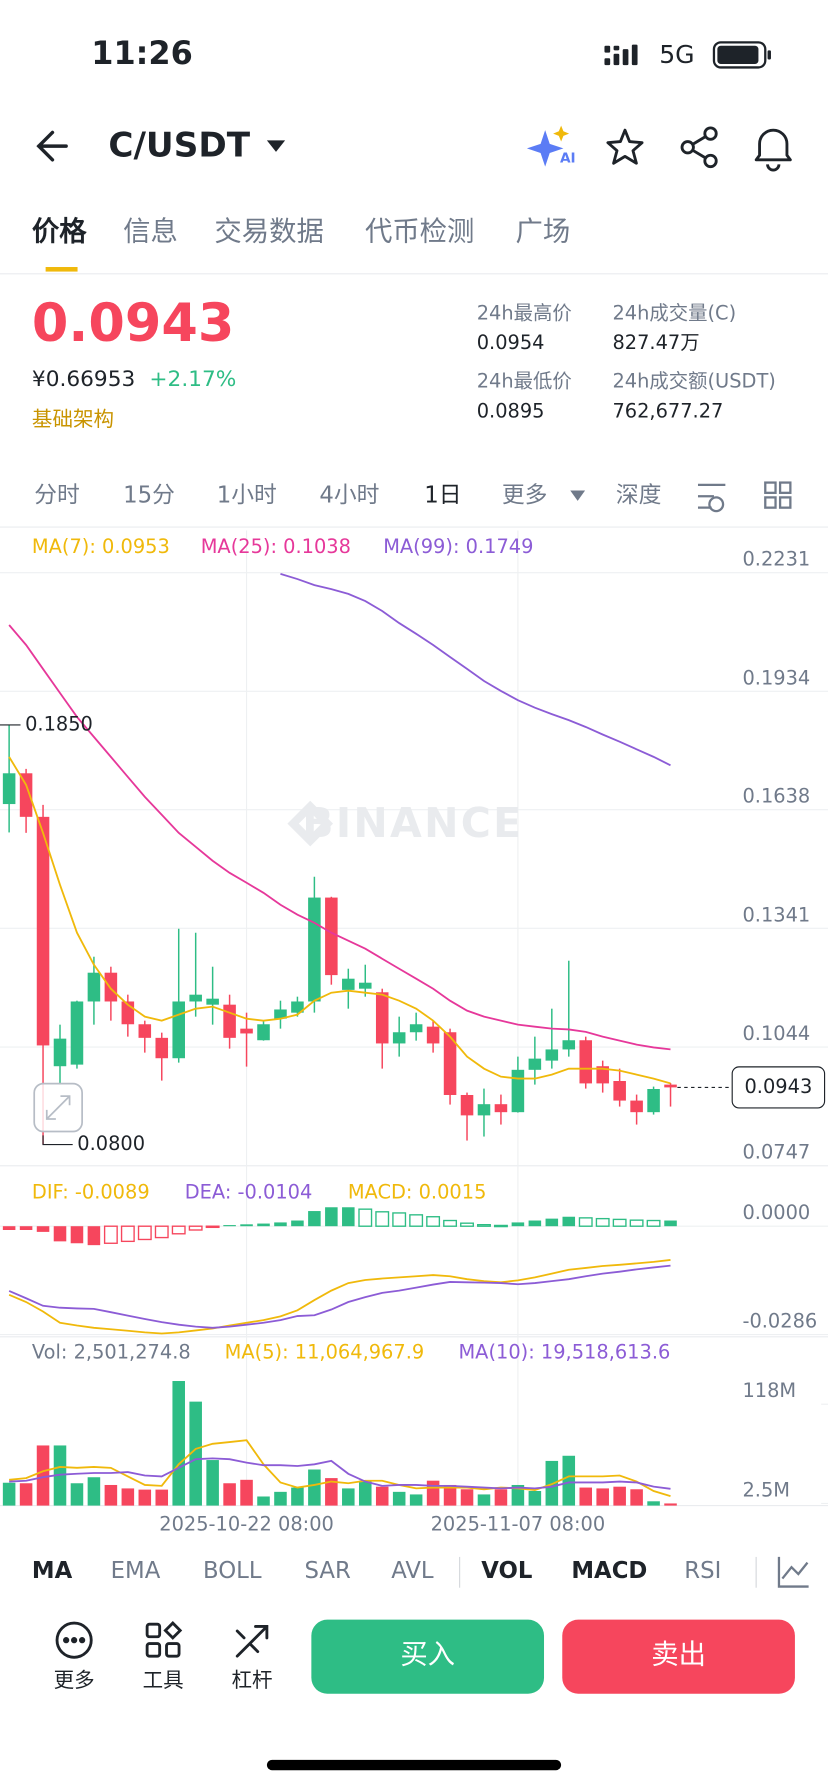 The height and width of the screenshot is (1792, 828). Describe the element at coordinates (543, 231) in the screenshot. I see `tab: 广场` at that location.